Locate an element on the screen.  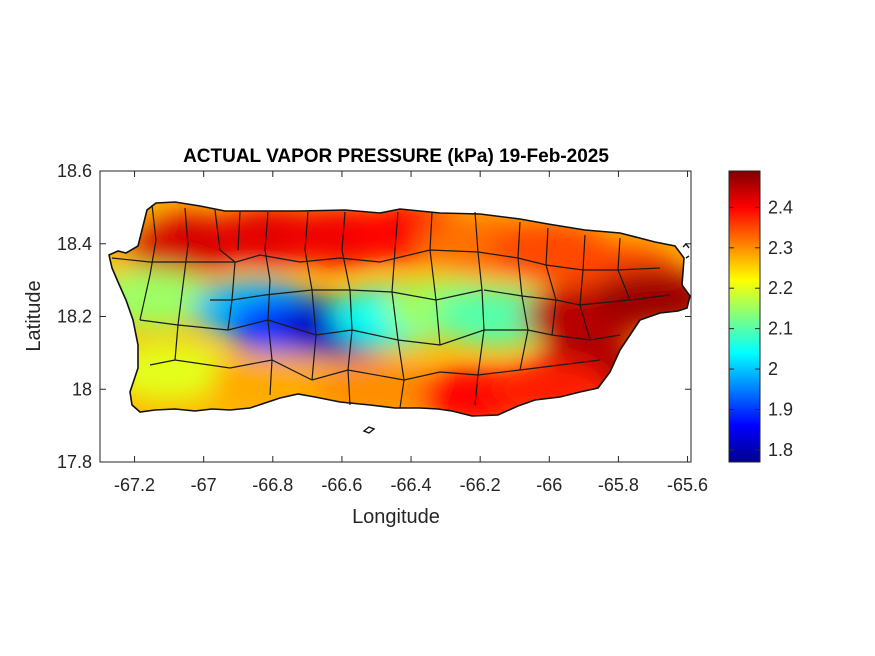
colorbar-tick-label: 2.3 is located at coordinates (780, 248).